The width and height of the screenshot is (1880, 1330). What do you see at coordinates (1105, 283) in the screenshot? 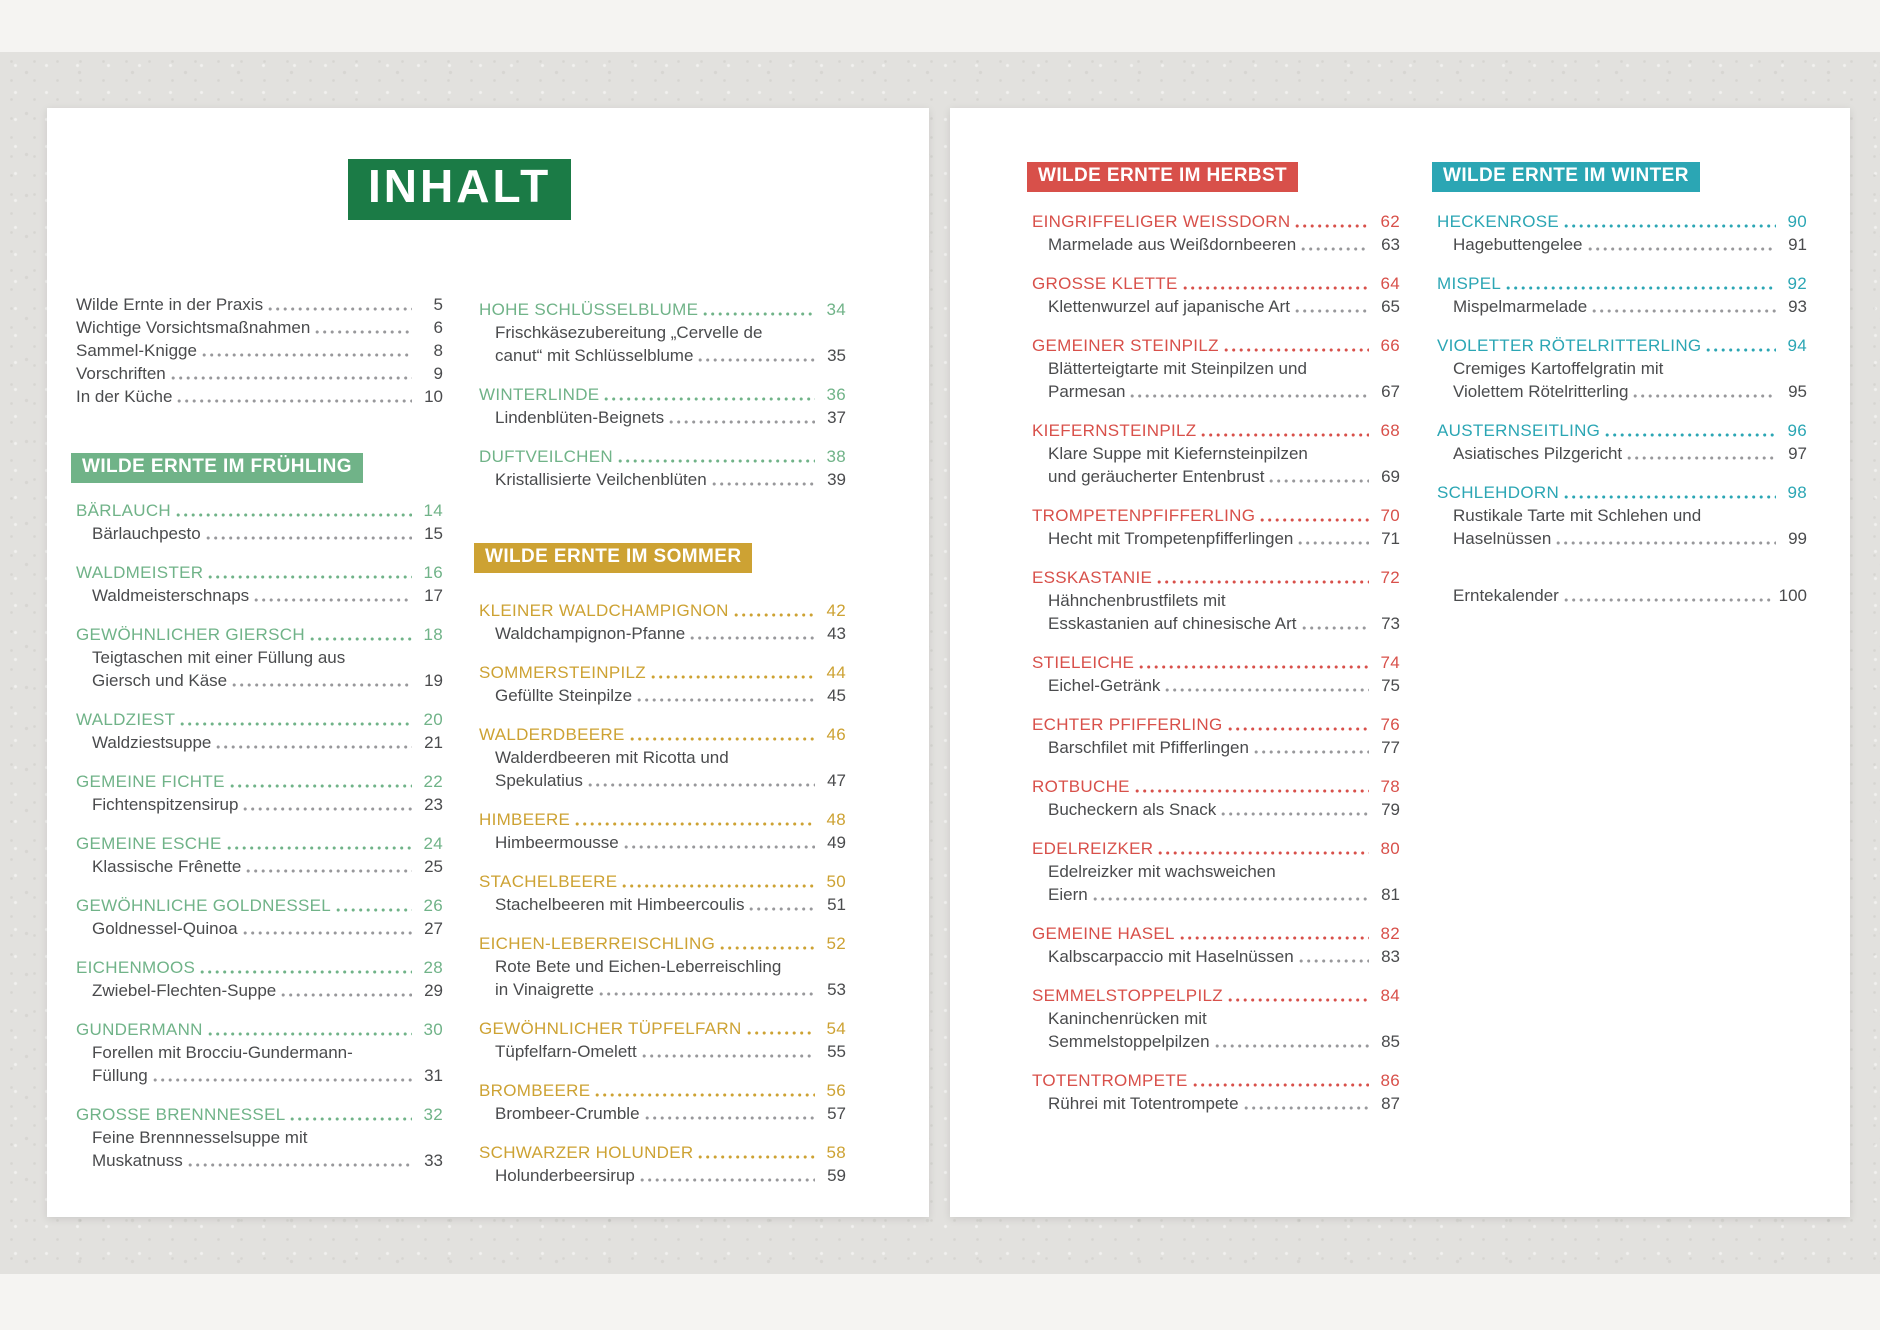
I see `toc-label: GROSSE KLETTE` at bounding box center [1105, 283].